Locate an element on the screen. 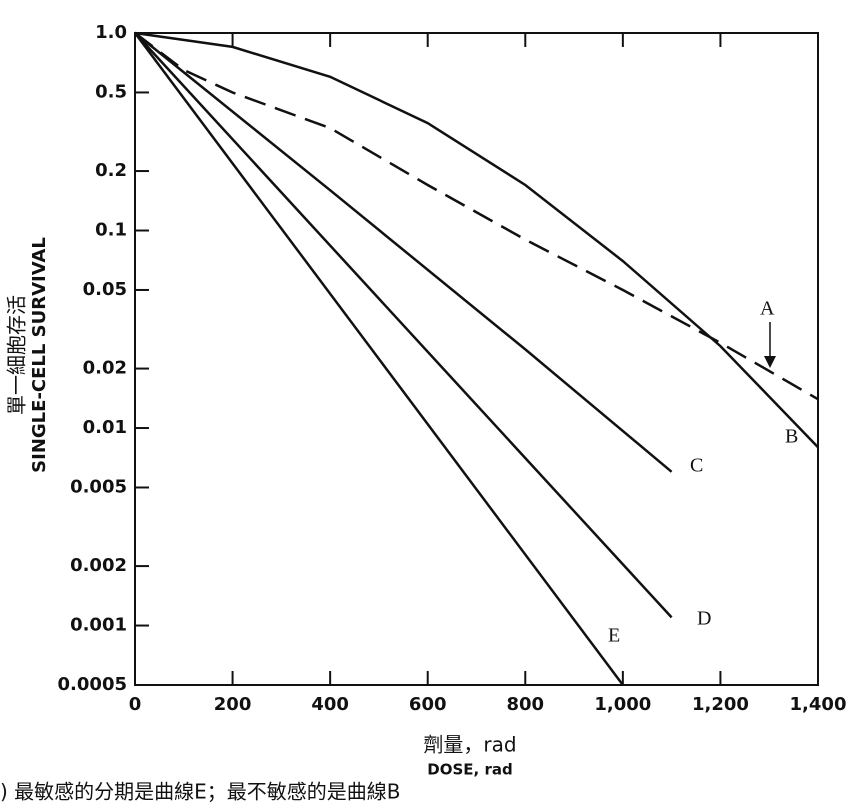  y-tick-label: 0.02 is located at coordinates (105, 368).